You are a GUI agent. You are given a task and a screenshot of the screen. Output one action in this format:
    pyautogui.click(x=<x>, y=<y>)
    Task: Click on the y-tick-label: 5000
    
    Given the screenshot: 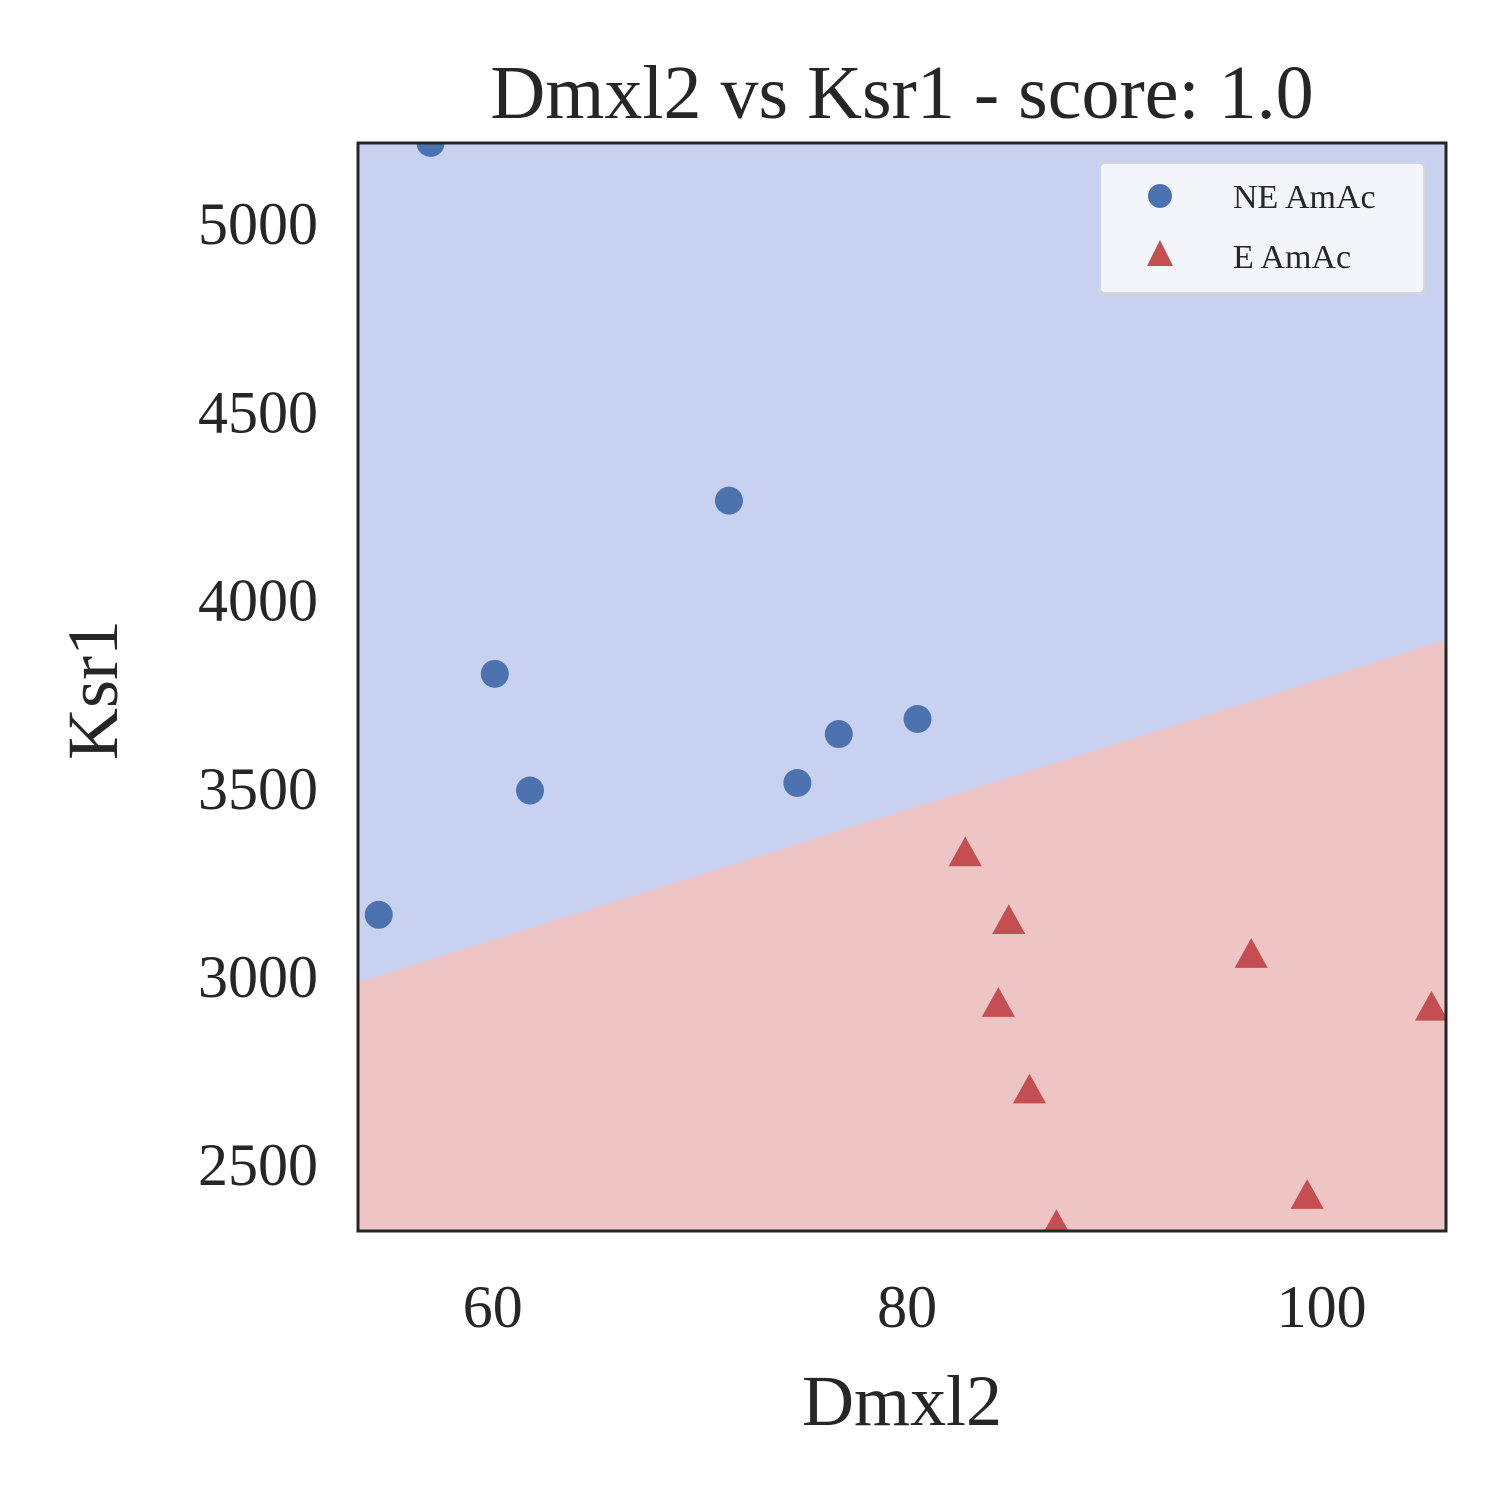 What is the action you would take?
    pyautogui.click(x=258, y=224)
    